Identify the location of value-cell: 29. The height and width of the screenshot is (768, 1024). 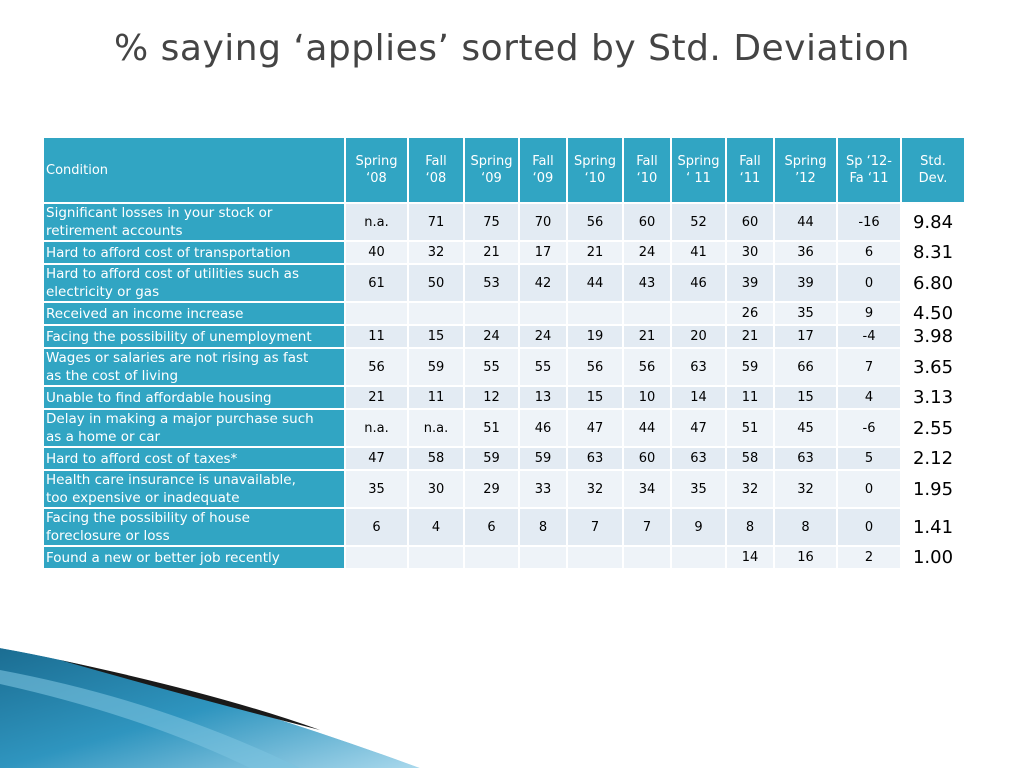
(491, 489).